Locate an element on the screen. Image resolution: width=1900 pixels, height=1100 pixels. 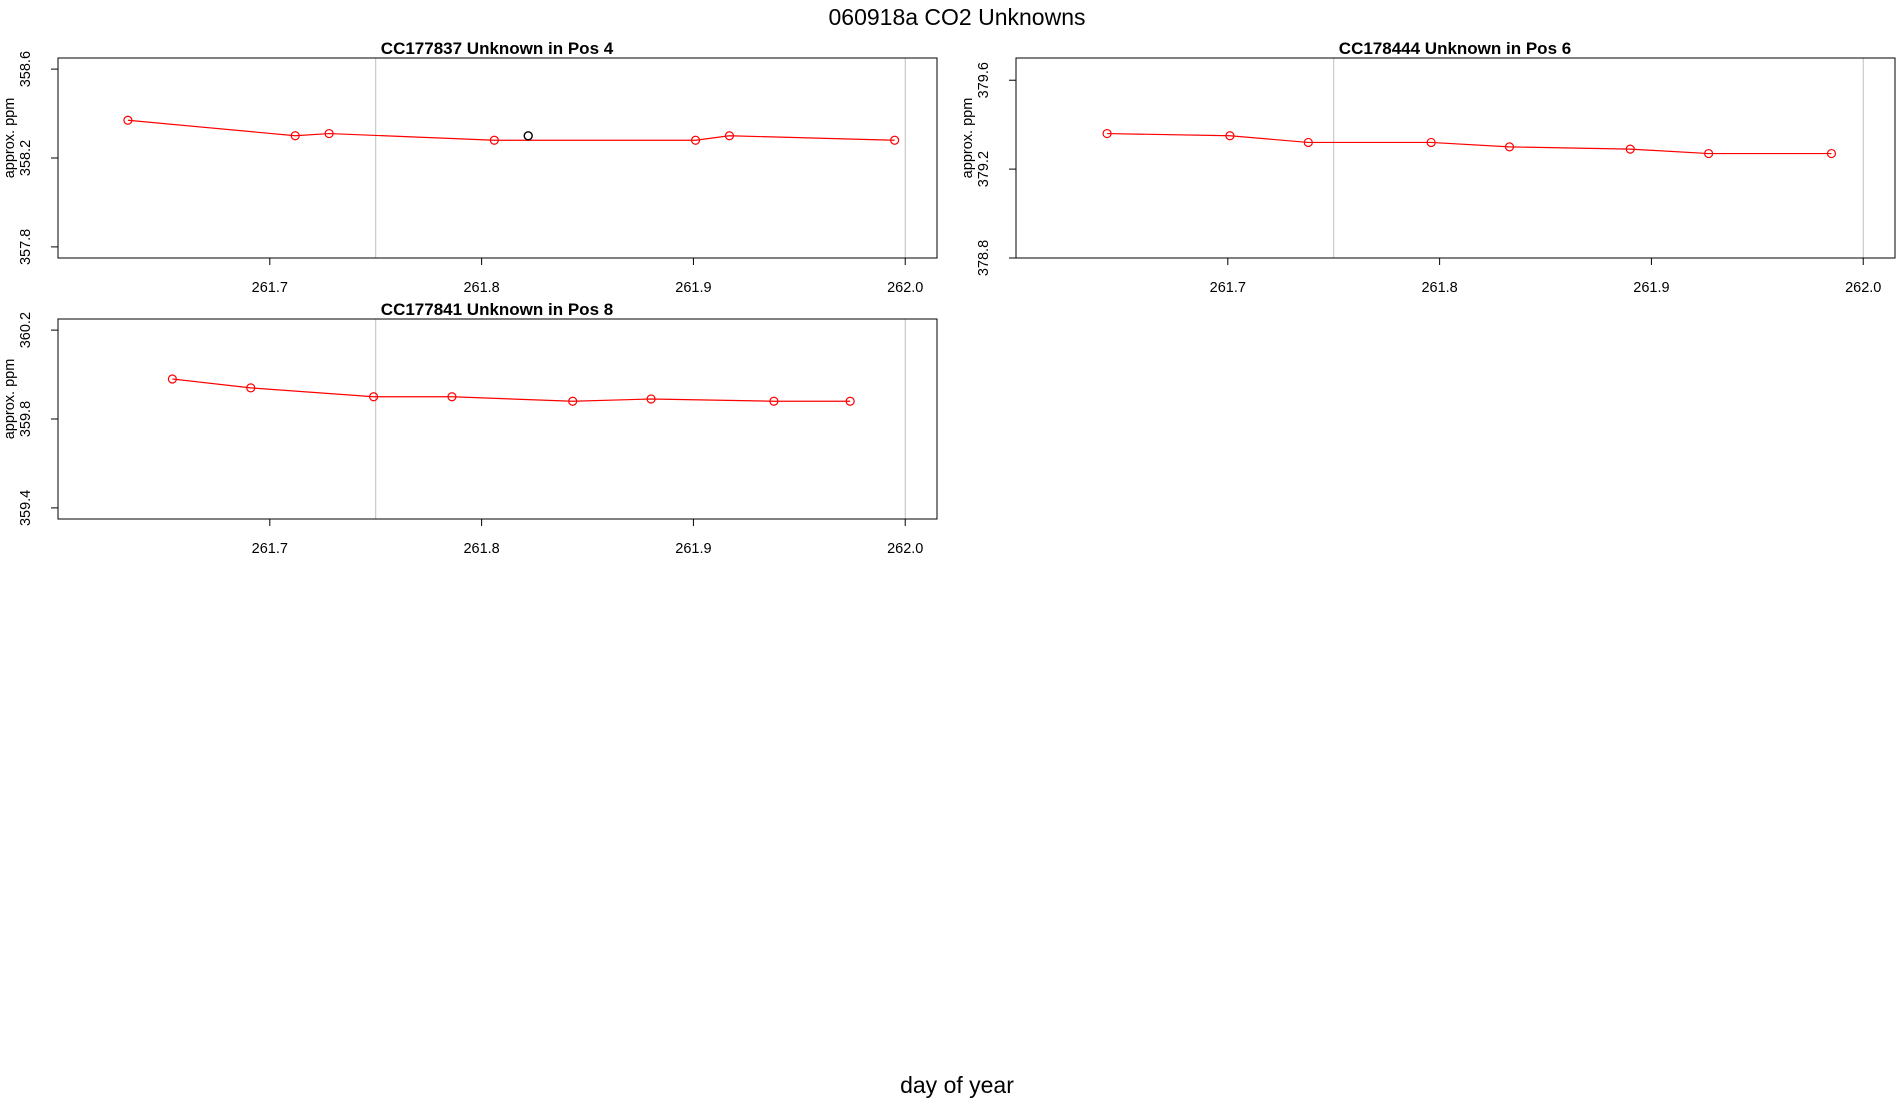
y-tick-label: 358.6 is located at coordinates (26, 69).